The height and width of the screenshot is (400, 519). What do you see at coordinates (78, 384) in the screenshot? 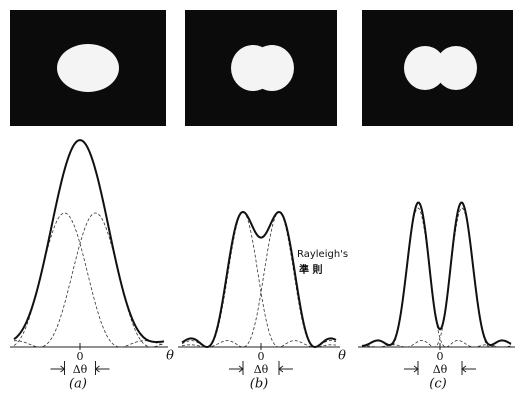
I see `panel-label: (a)` at bounding box center [78, 384].